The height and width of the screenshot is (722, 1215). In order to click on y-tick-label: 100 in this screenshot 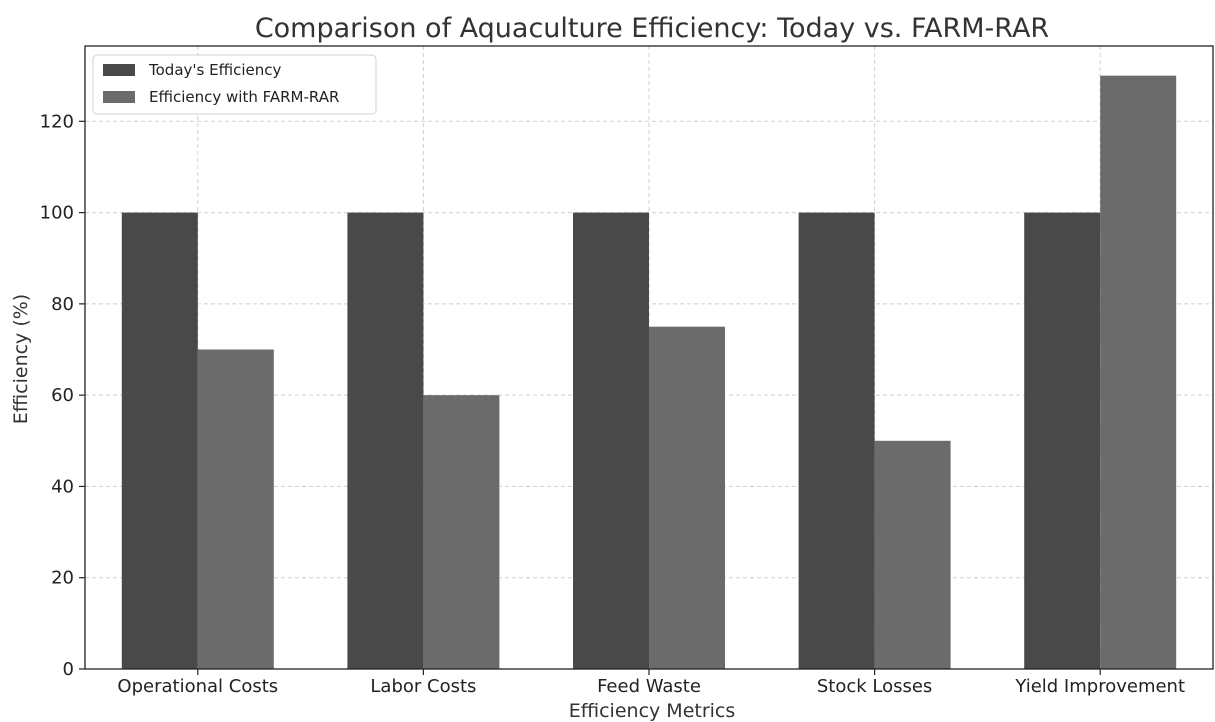, I will do `click(57, 213)`.